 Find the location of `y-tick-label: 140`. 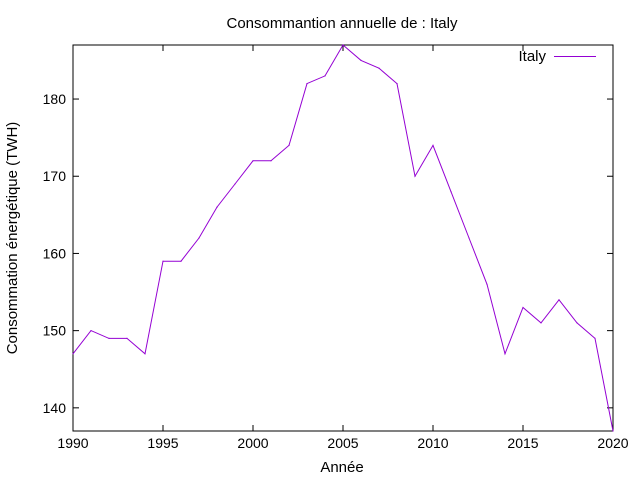

y-tick-label: 140 is located at coordinates (55, 408).